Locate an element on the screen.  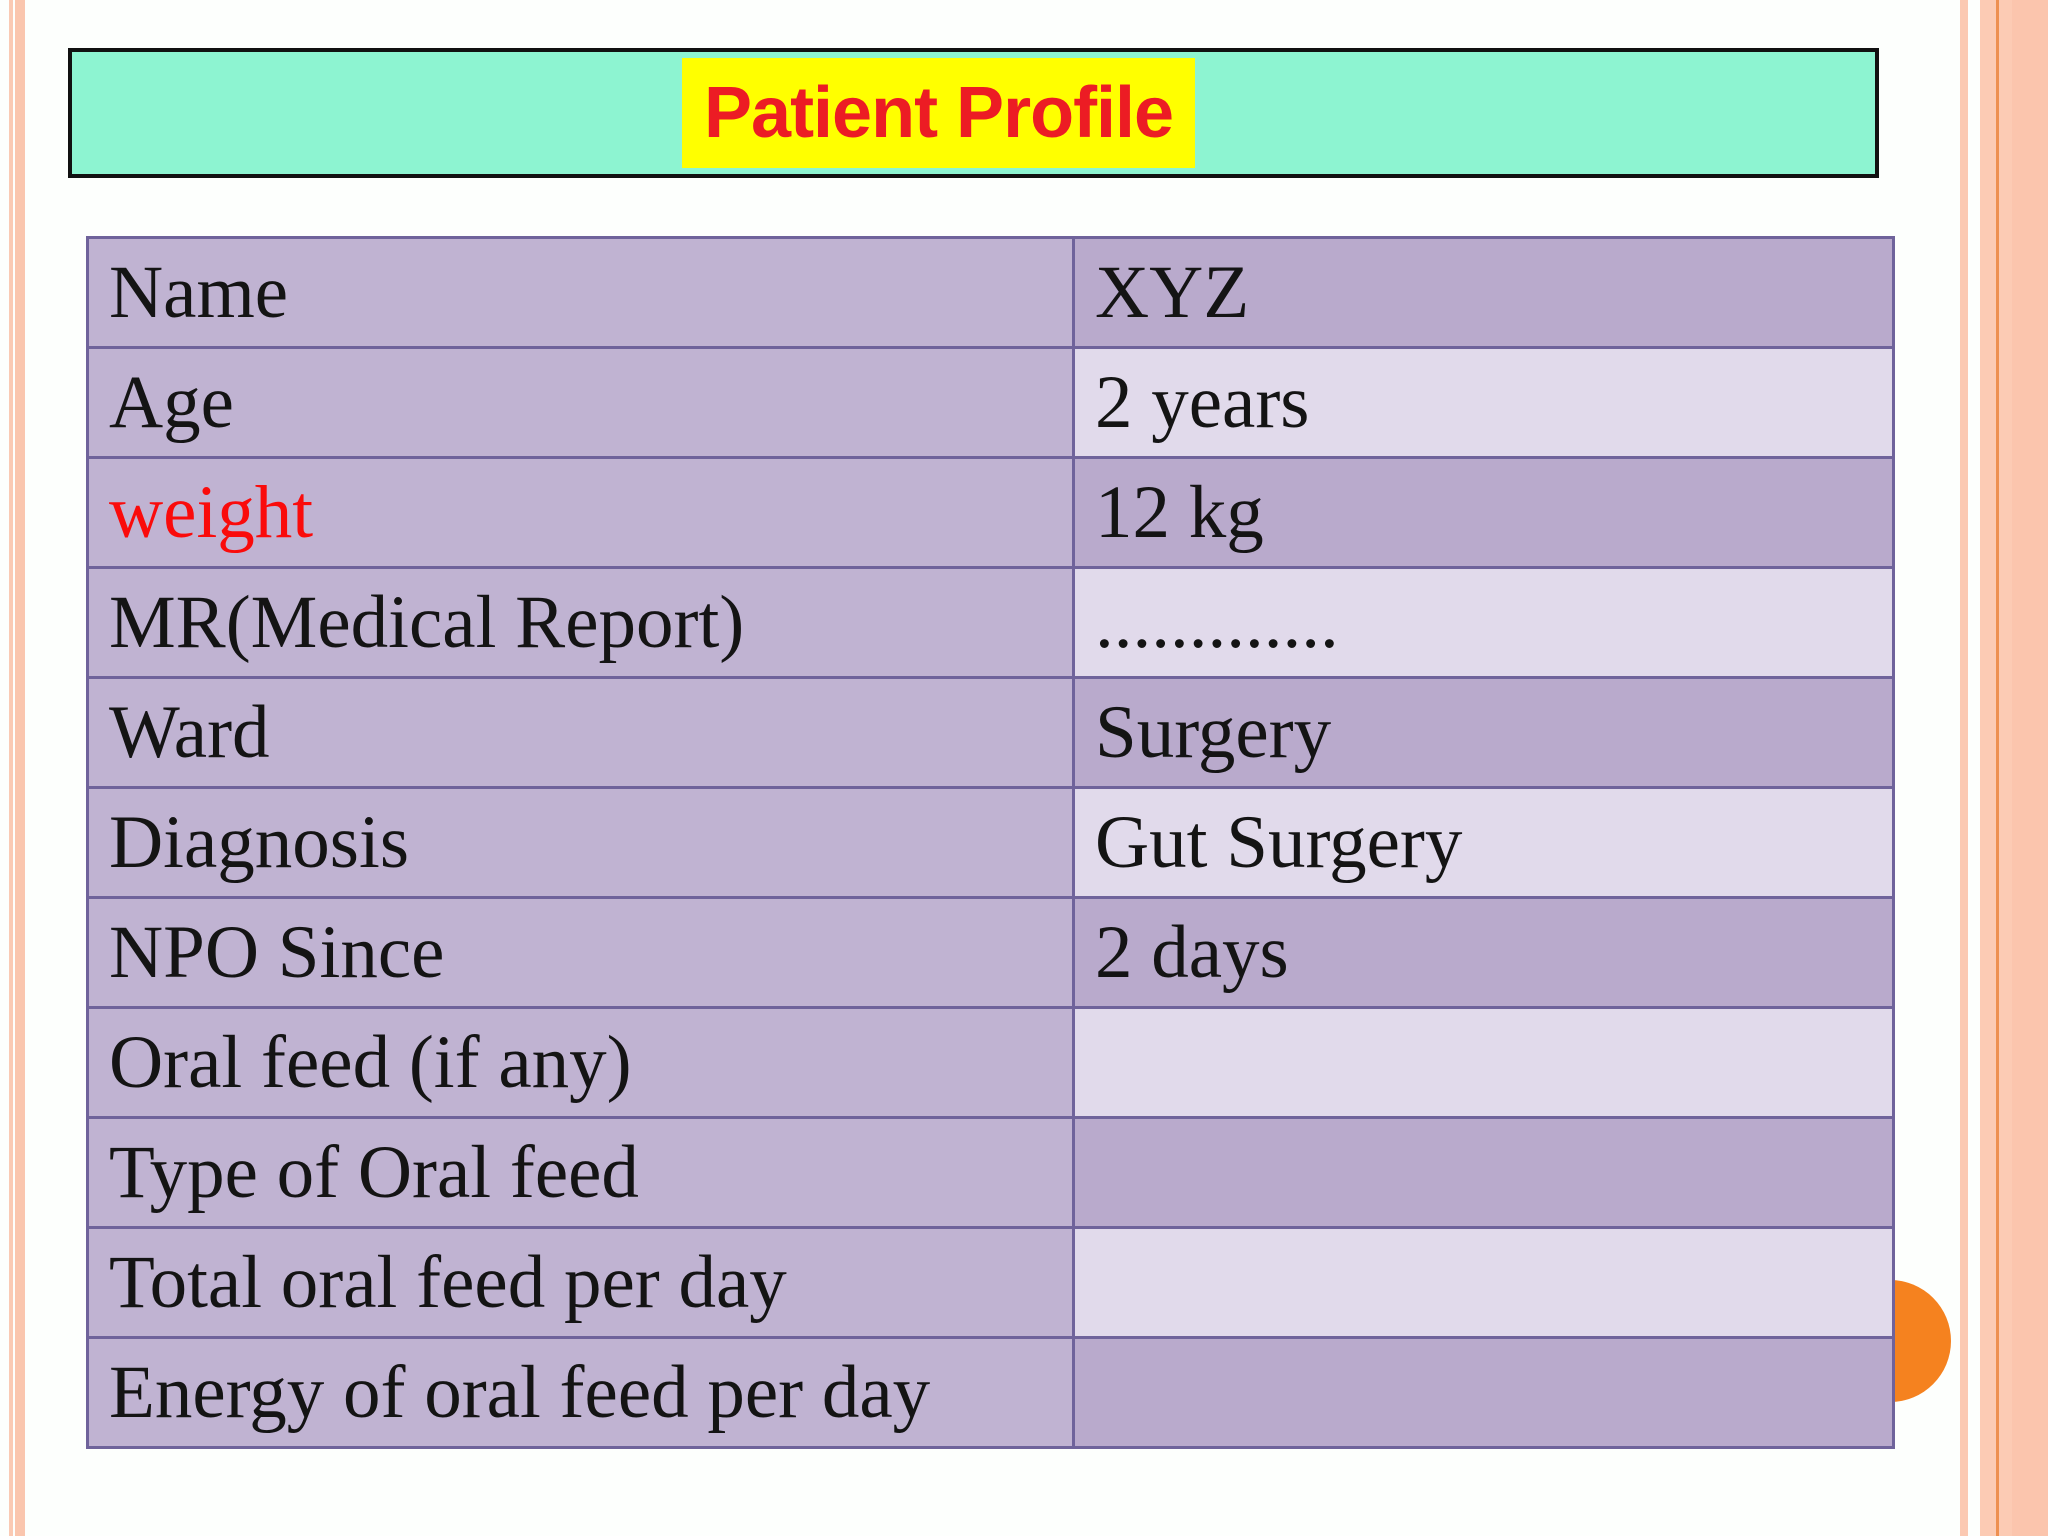
title-bar: Patient Profile is located at coordinates (973, 113).